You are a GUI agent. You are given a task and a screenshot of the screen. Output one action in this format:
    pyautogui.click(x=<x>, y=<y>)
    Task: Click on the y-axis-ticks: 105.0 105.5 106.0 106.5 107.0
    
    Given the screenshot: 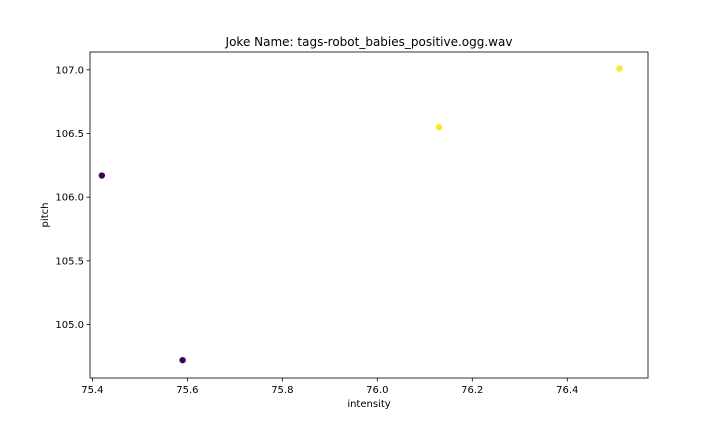 What is the action you would take?
    pyautogui.click(x=72, y=198)
    